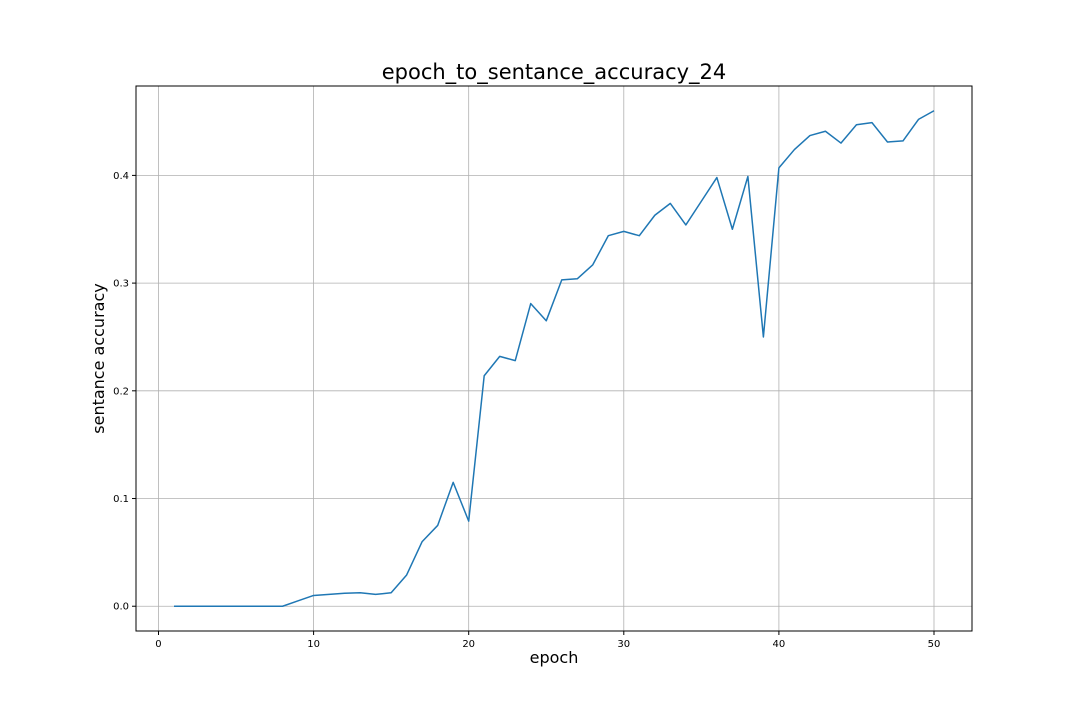  Describe the element at coordinates (98, 358) in the screenshot. I see `y-axis-label: sentance accuracy` at that location.